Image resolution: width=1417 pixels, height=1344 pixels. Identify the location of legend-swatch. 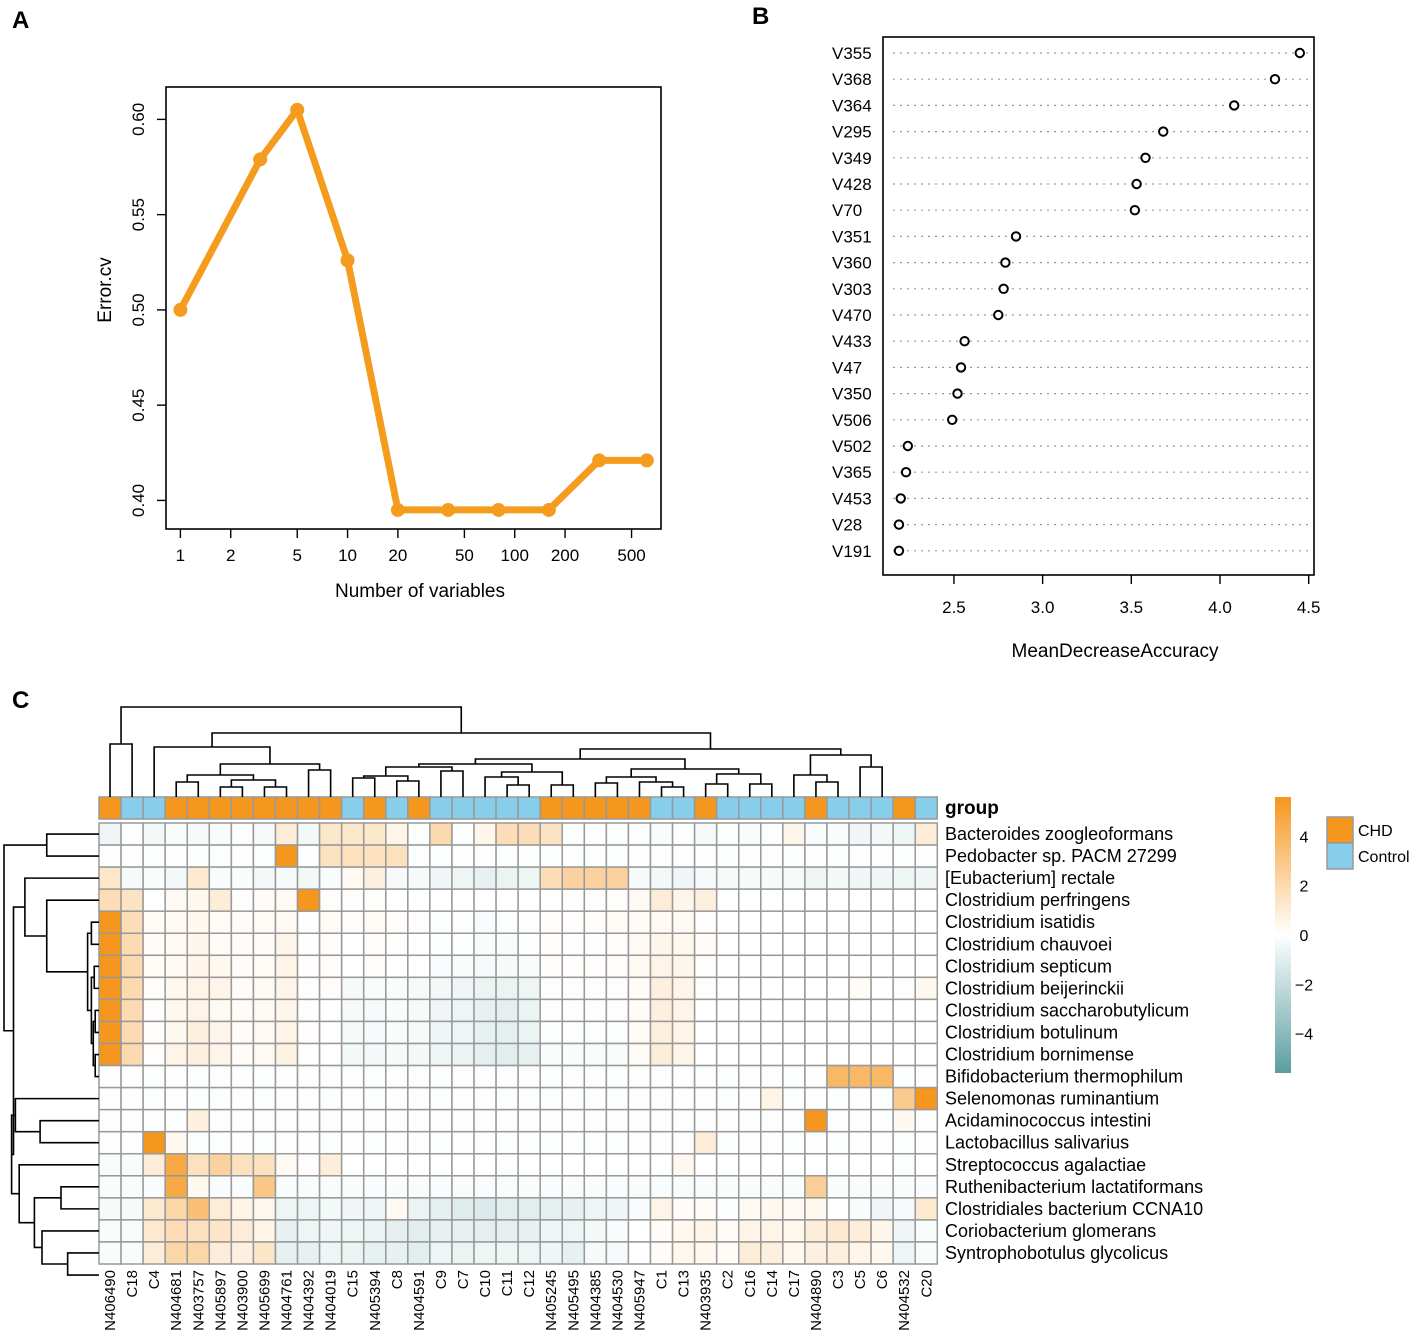
(1340, 830).